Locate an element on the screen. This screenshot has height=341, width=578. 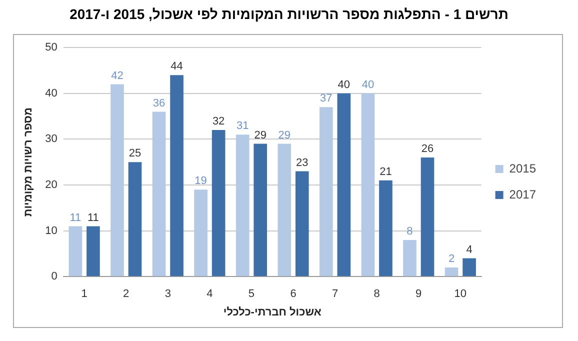
y-axis-title: מספר רשויות מקומיות is located at coordinates (28, 162).